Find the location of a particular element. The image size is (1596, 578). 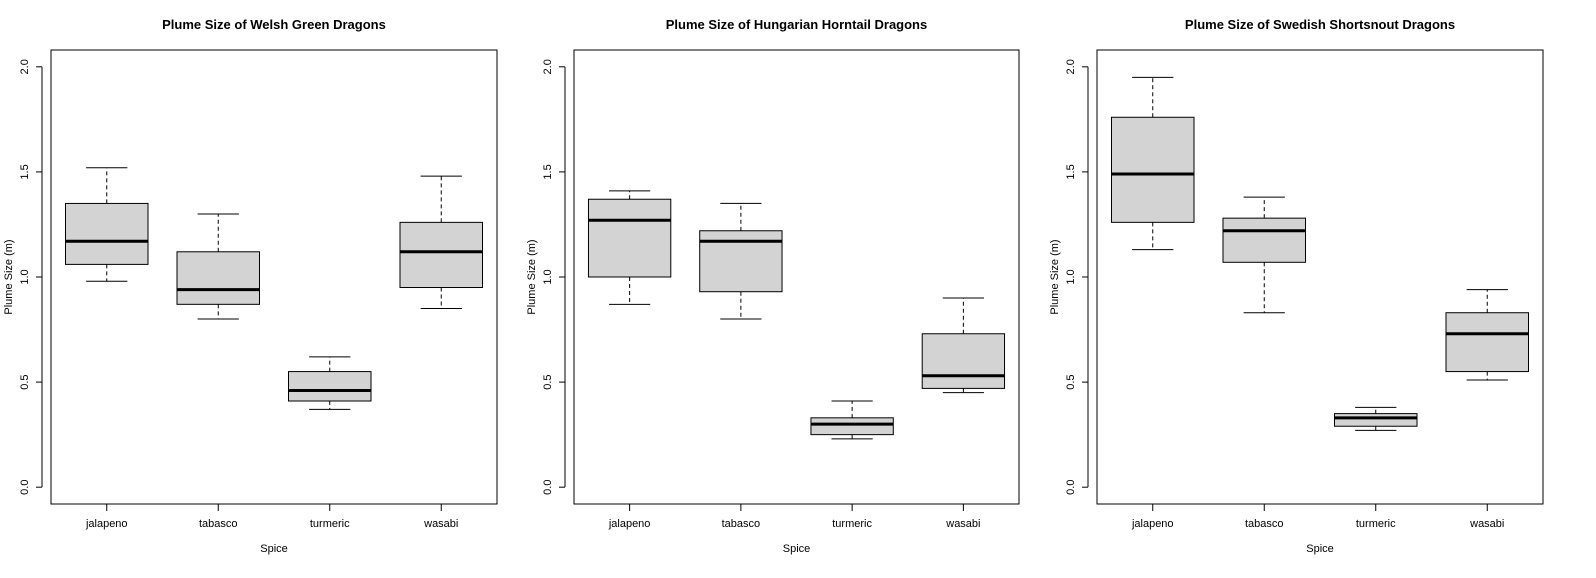

chart-title: Plume Size of Hungarian Horntail Dragons is located at coordinates (796, 24).